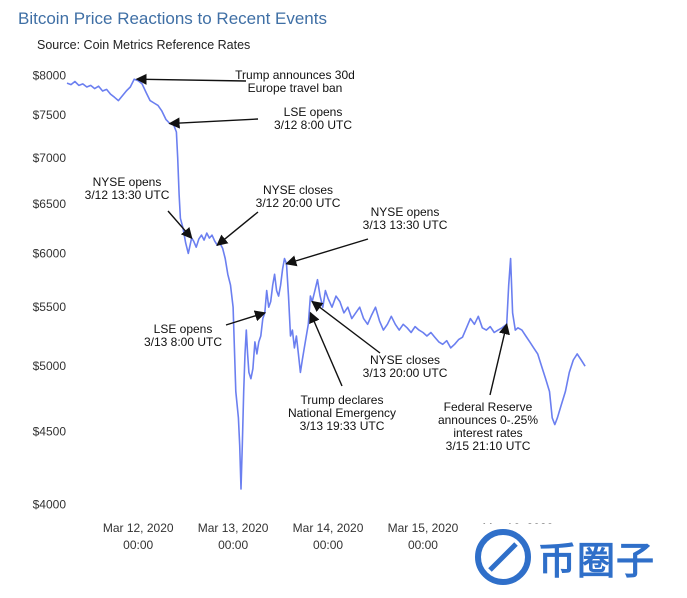  Describe the element at coordinates (488, 420) in the screenshot. I see `annotation-text: announces 0-.25%` at that location.